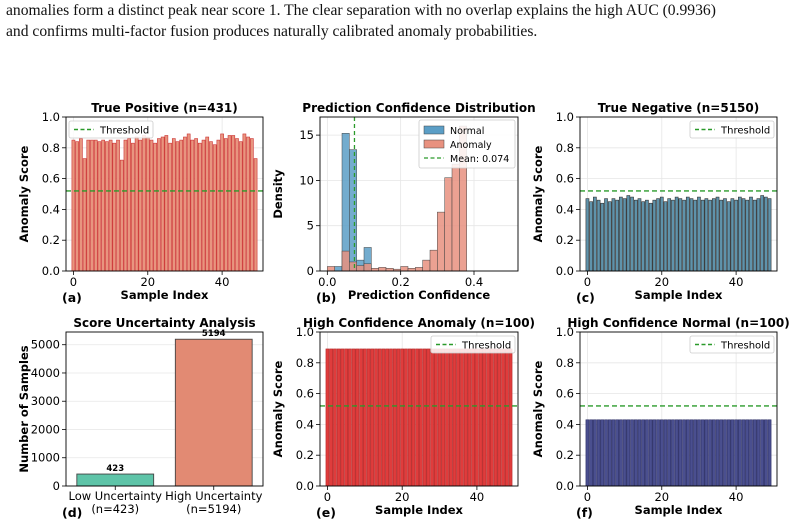 The width and height of the screenshot is (805, 525). What do you see at coordinates (678, 194) in the screenshot?
I see `panel-c-axes-frame` at bounding box center [678, 194].